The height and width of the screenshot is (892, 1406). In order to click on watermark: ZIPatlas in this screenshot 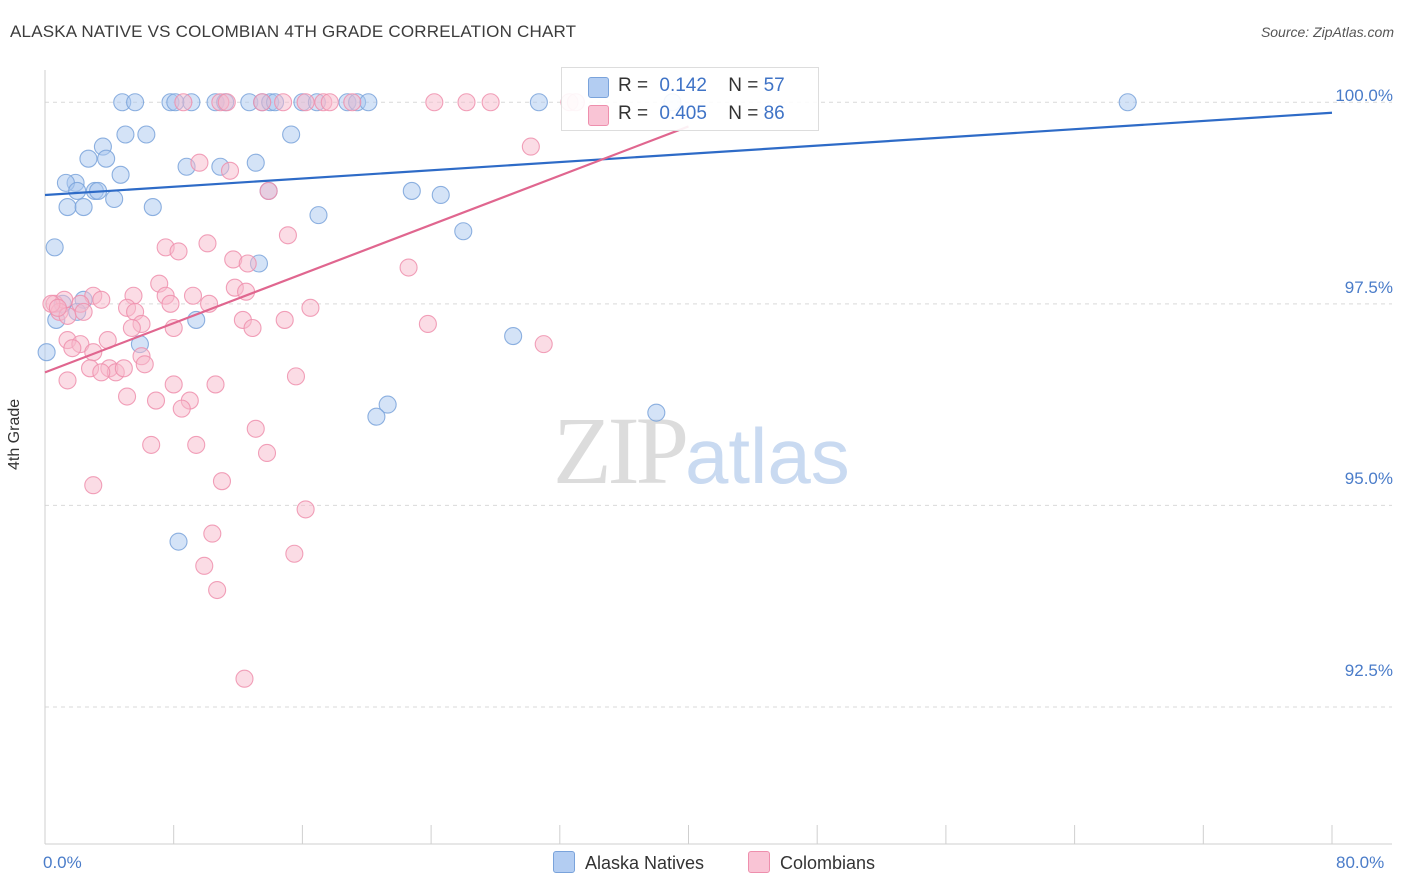, I will do `click(701, 450)`.